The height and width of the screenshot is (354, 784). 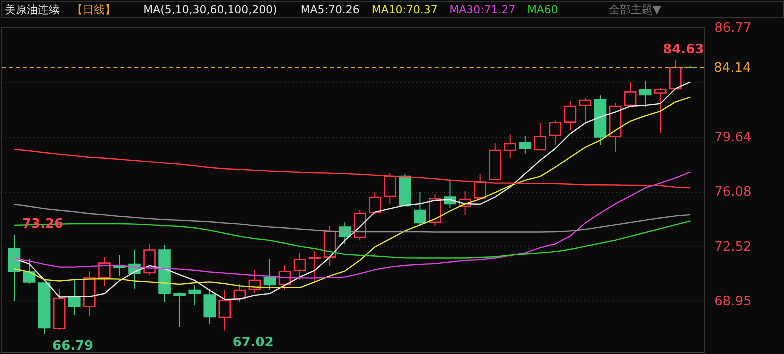 What do you see at coordinates (733, 247) in the screenshot?
I see `y-tick-label: 72.52` at bounding box center [733, 247].